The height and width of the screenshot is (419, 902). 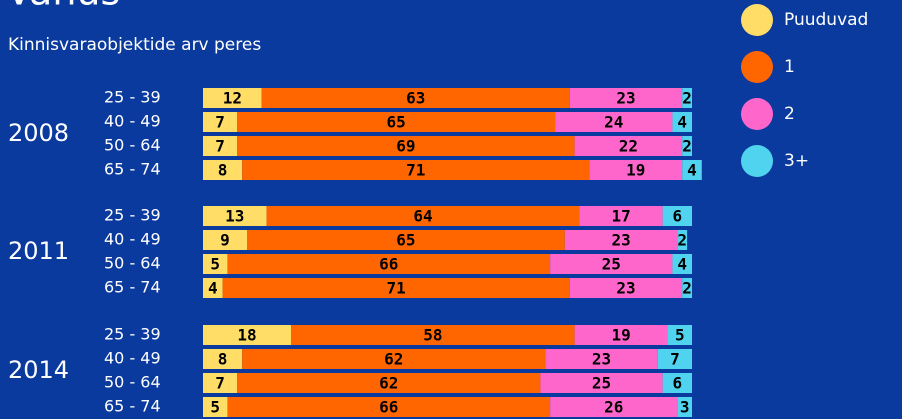 What do you see at coordinates (134, 45) in the screenshot?
I see `chart-subtitle: Kinnisvaraobjektide arv peres` at bounding box center [134, 45].